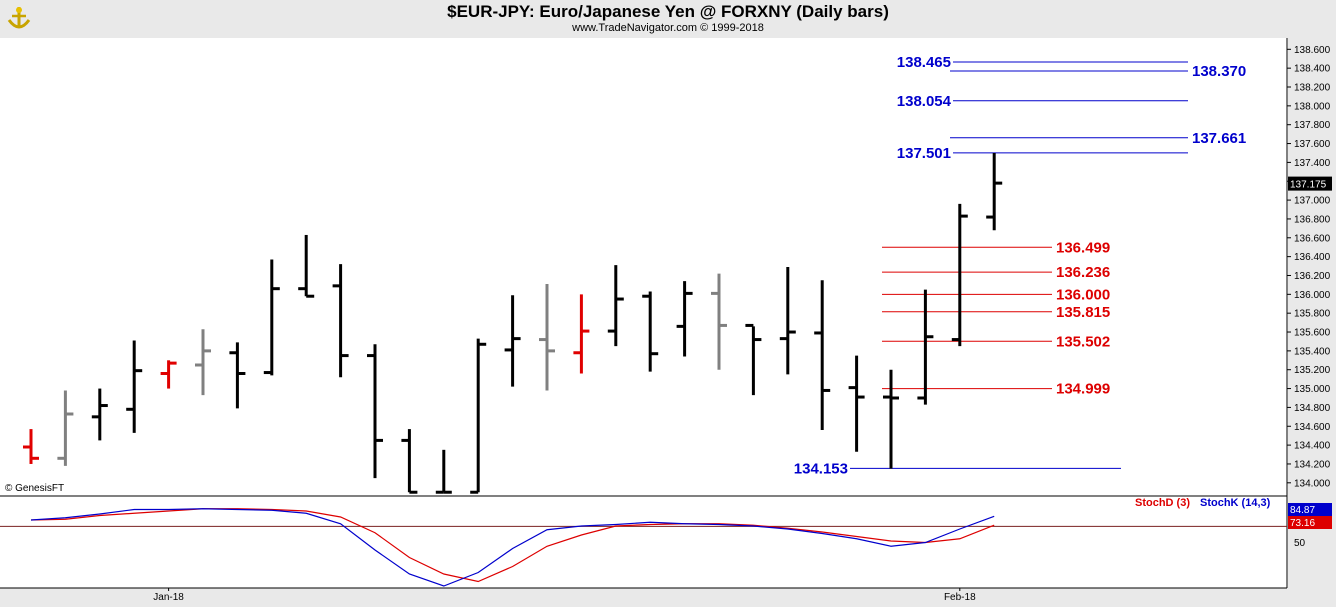  I want to click on level-label: 136.236, so click(1083, 272).